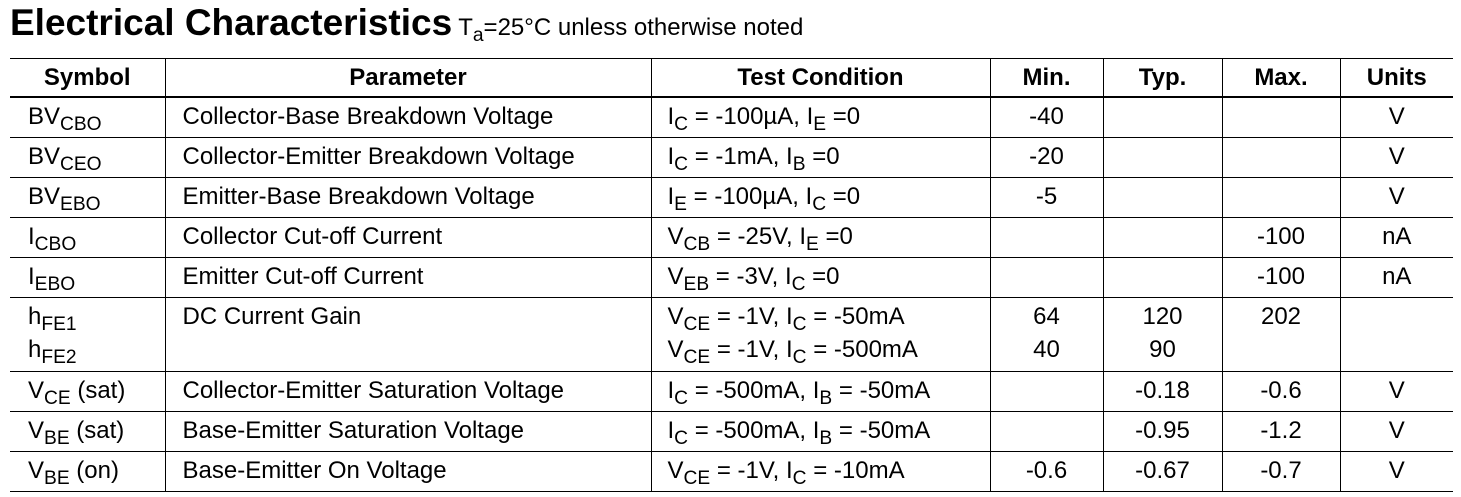  What do you see at coordinates (740, 156) in the screenshot?
I see `text-run: = -1mA, I` at bounding box center [740, 156].